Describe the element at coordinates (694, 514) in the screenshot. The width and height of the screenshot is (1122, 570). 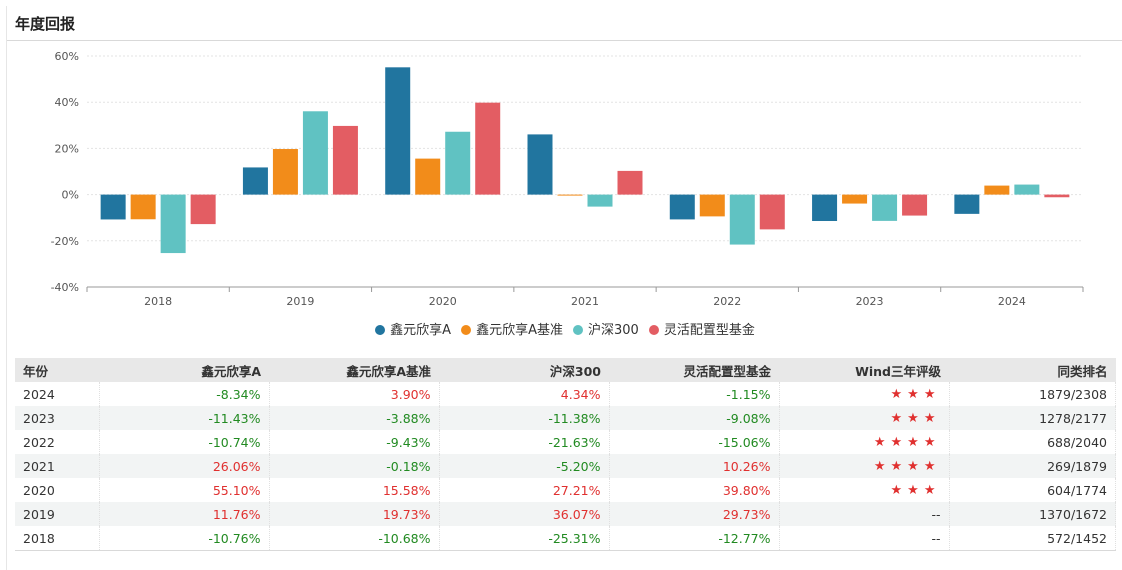
I see `cell-peer-return: 29.73%` at that location.